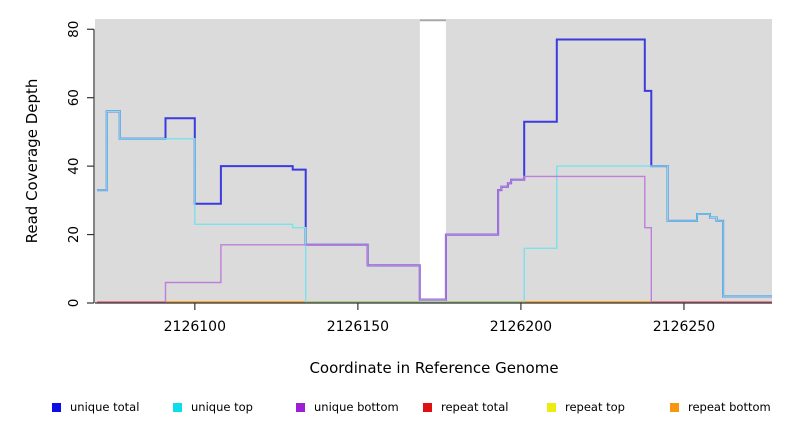 This screenshot has width=792, height=432. What do you see at coordinates (74, 29) in the screenshot?
I see `y-tick-label: 80` at bounding box center [74, 29].